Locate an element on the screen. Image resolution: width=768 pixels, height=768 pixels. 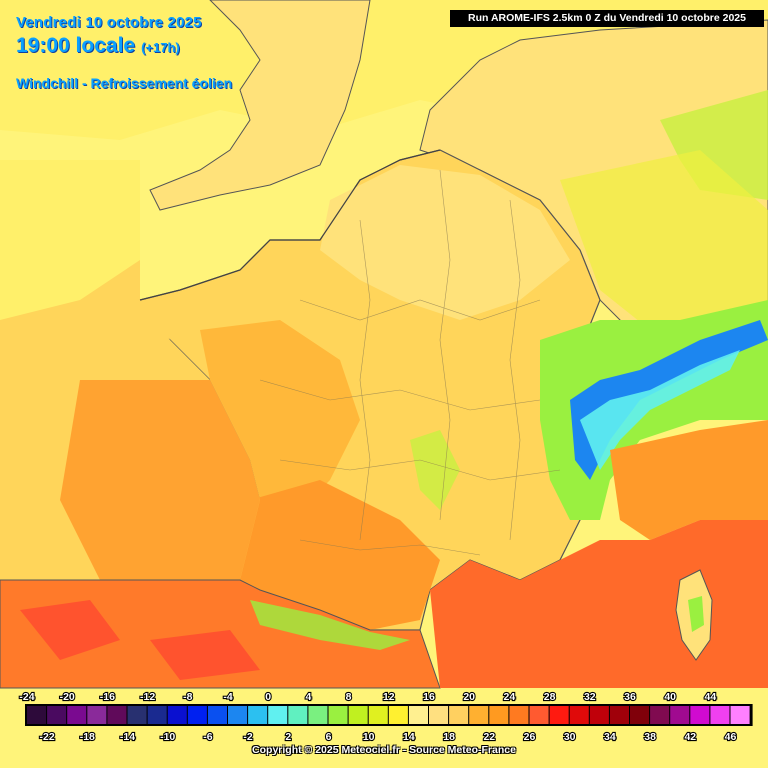
legend-tick-label: 38 is located at coordinates (650, 737).